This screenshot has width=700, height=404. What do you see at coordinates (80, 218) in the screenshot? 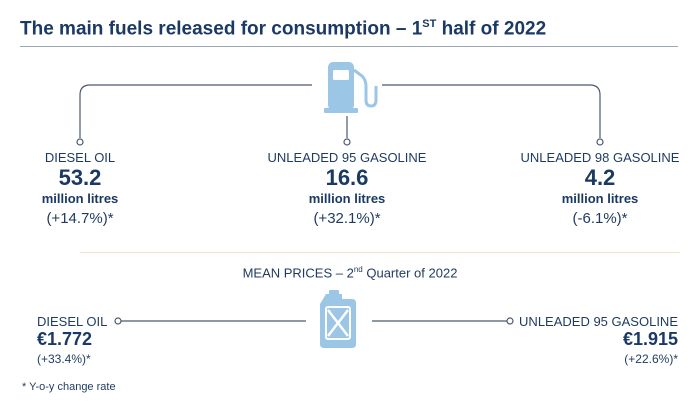
I see `consumption-change: (+14.7%)*` at bounding box center [80, 218].